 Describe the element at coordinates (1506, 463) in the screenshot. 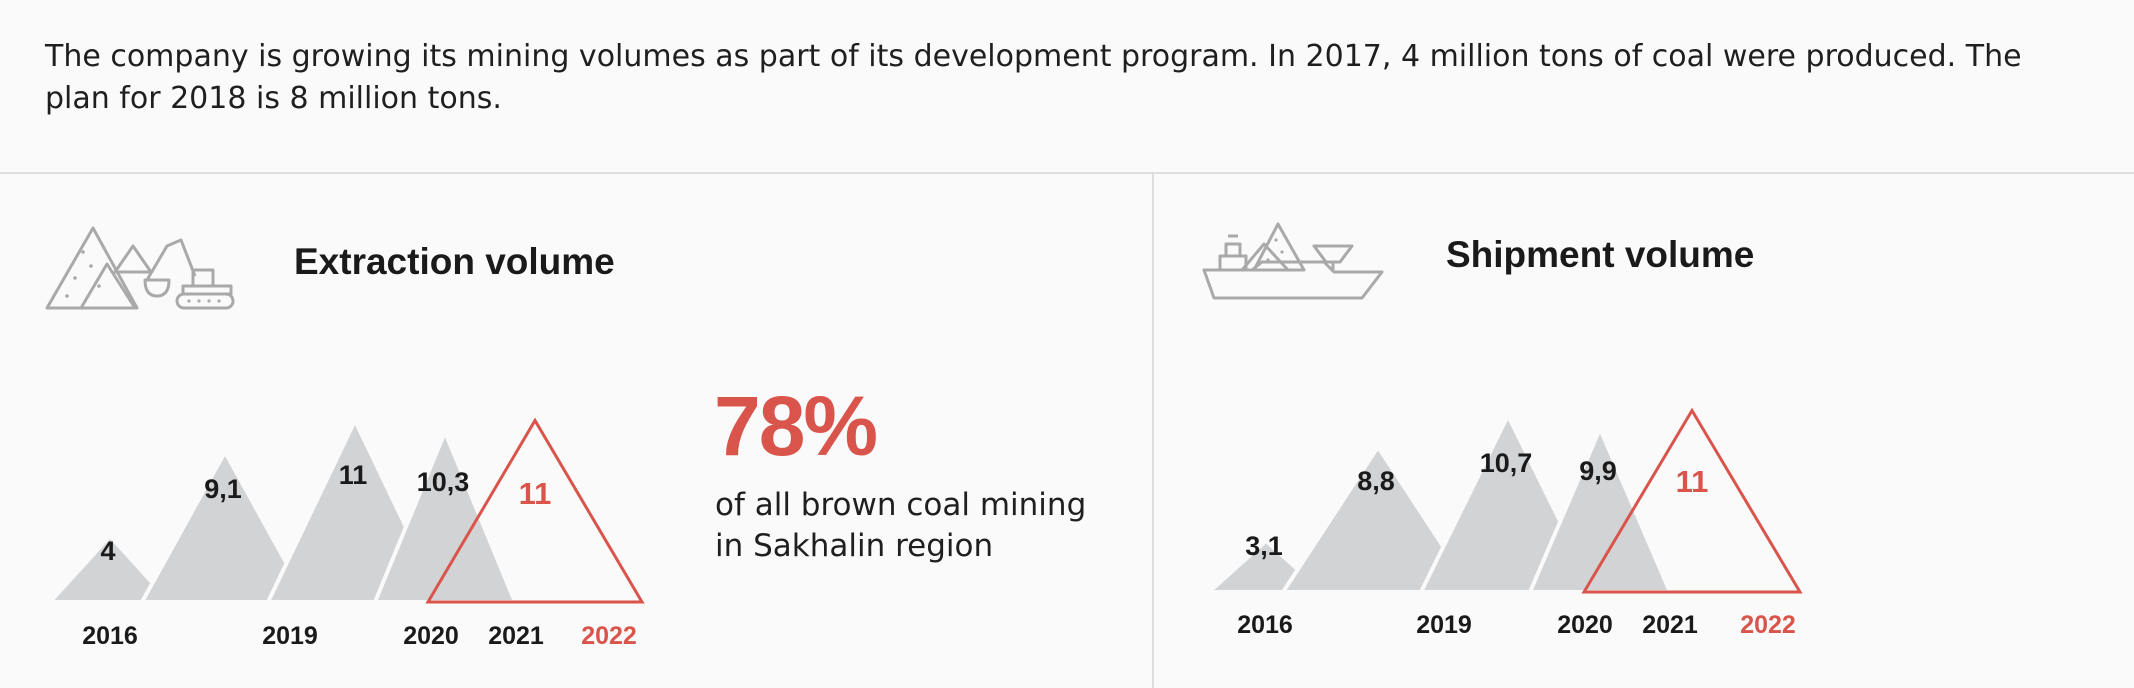

I see `value-label: 10,7` at that location.